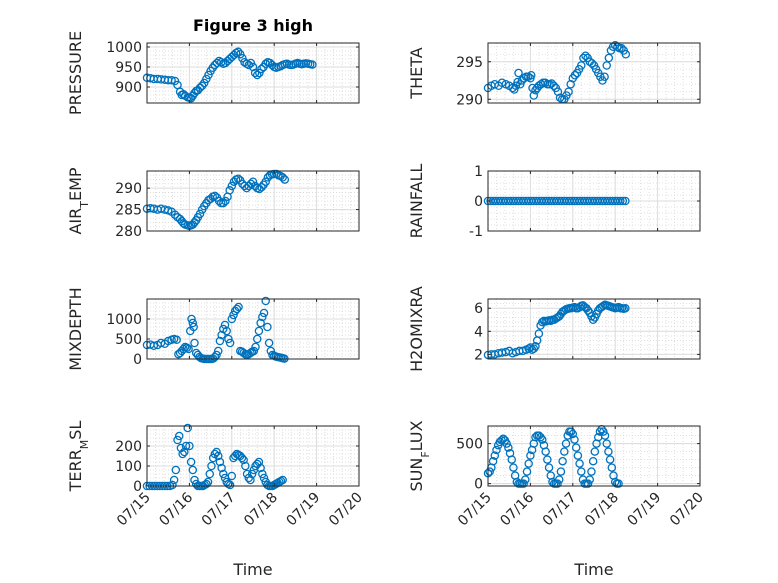 The image size is (778, 583). What do you see at coordinates (416, 201) in the screenshot?
I see `y-axis-label: RAINFALL` at bounding box center [416, 201].